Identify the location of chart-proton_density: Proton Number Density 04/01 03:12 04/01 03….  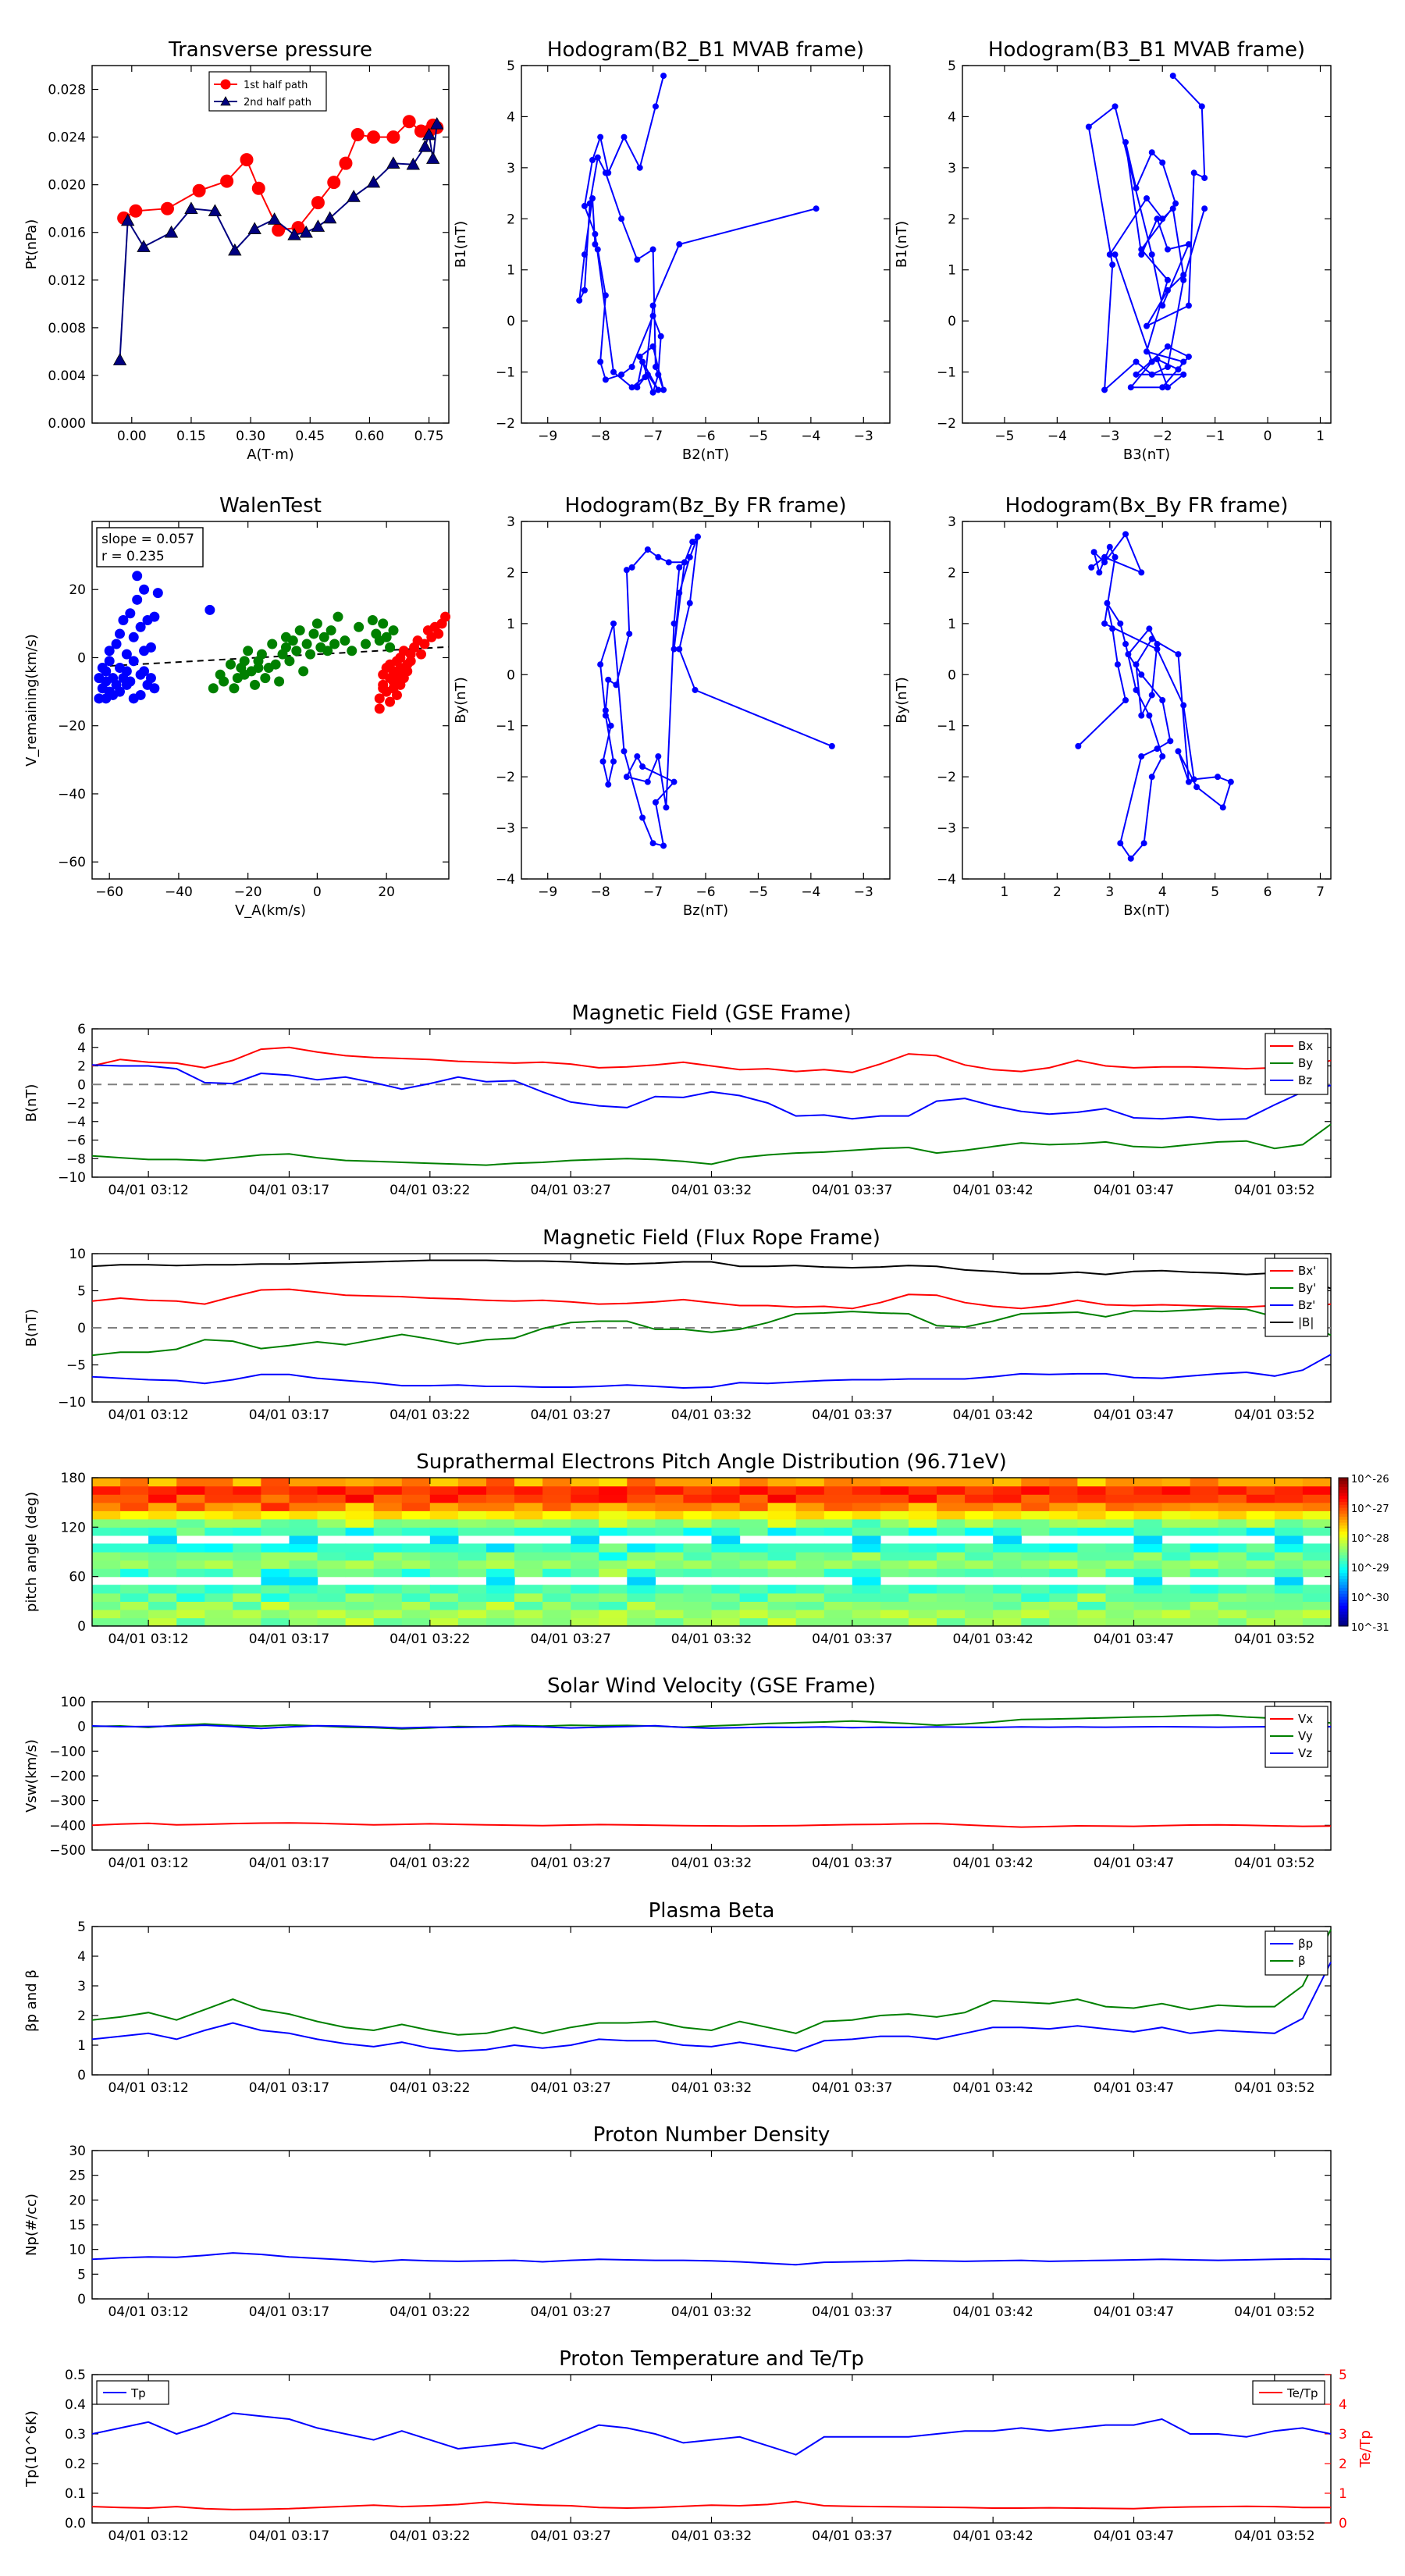
(678, 2221).